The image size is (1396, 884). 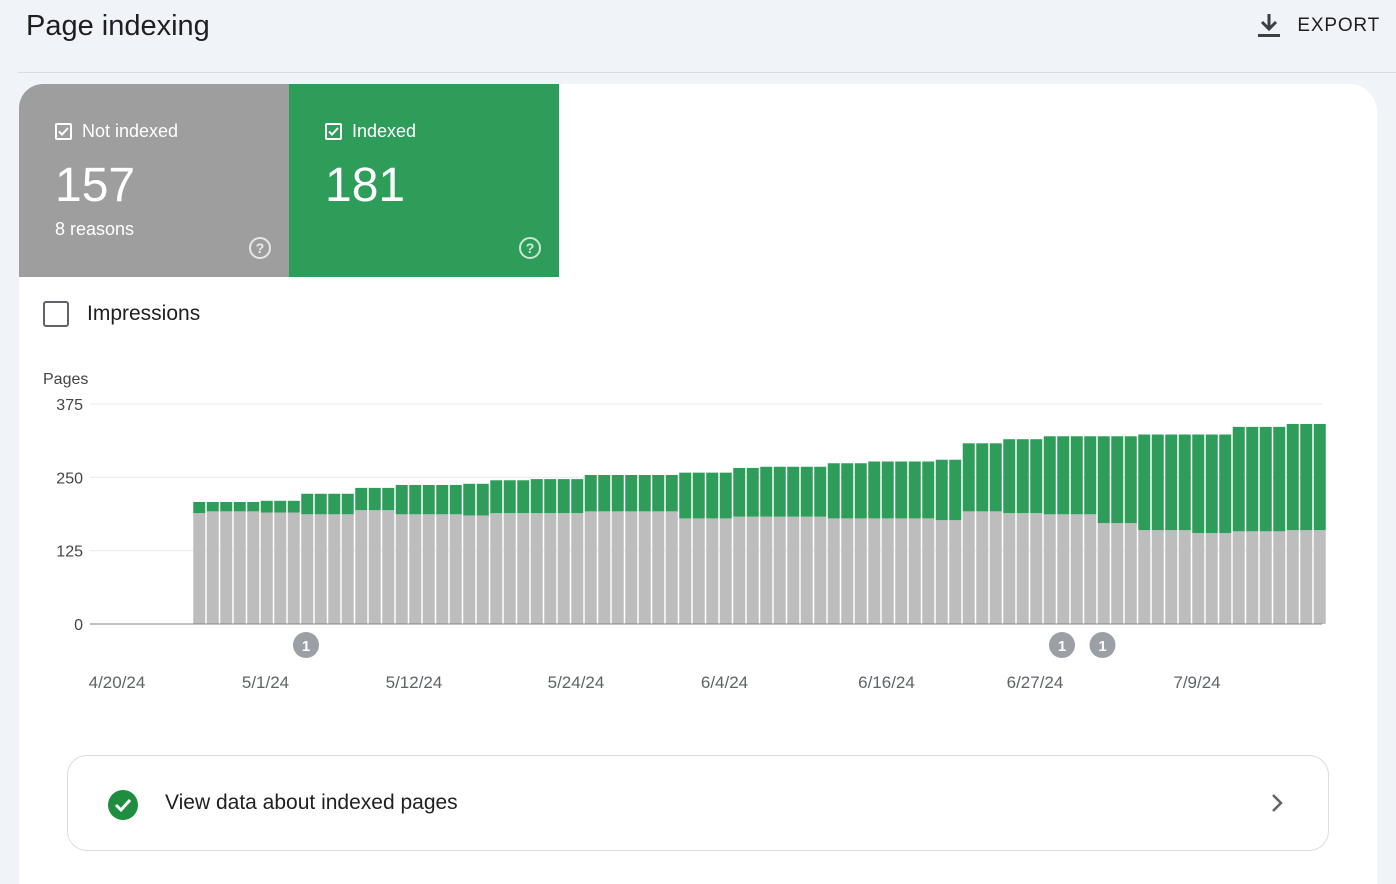 I want to click on y-tick-label: 375, so click(x=69, y=405).